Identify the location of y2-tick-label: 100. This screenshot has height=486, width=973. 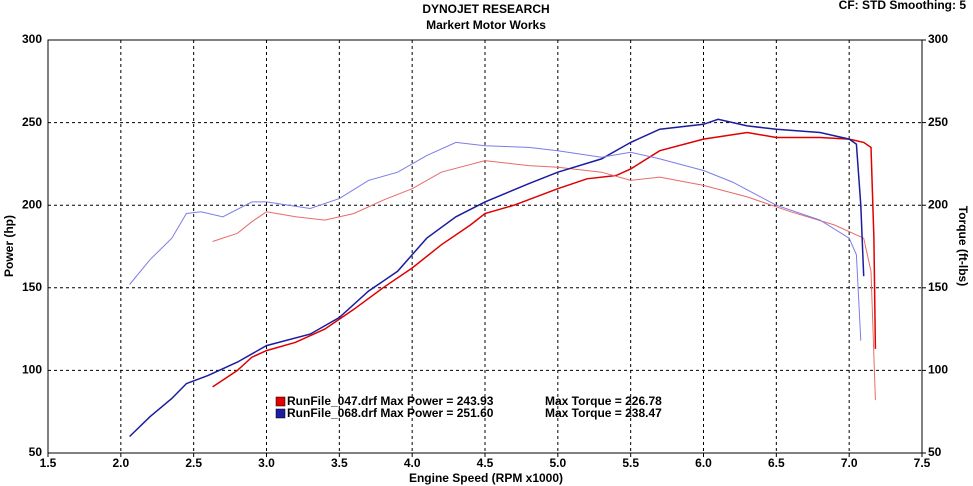
(938, 370).